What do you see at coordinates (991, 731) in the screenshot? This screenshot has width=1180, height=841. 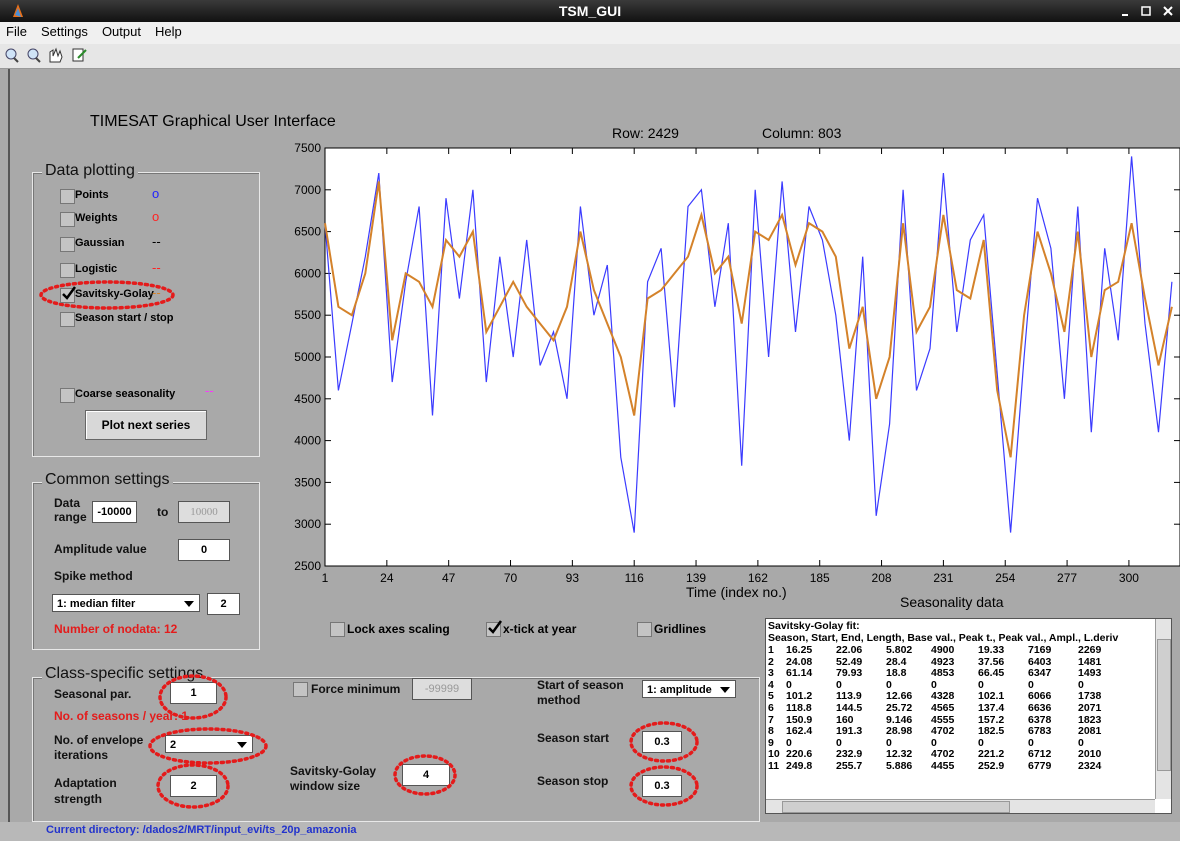 I see `table-cell: 182.5` at bounding box center [991, 731].